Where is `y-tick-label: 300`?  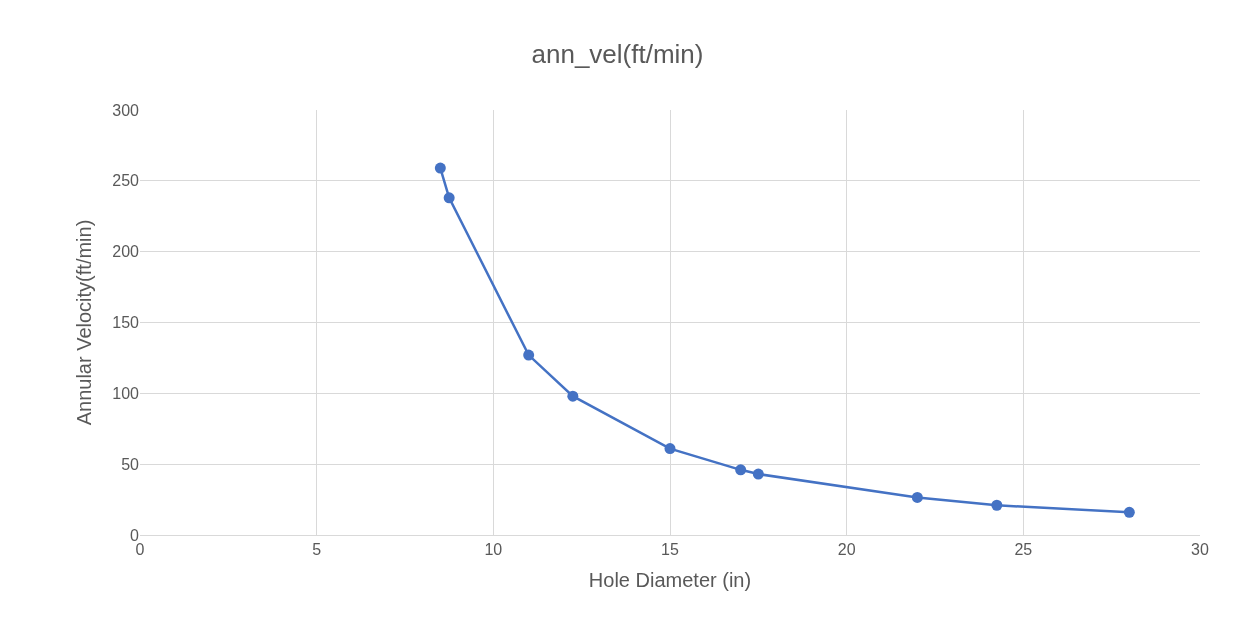 y-tick-label: 300 is located at coordinates (126, 110).